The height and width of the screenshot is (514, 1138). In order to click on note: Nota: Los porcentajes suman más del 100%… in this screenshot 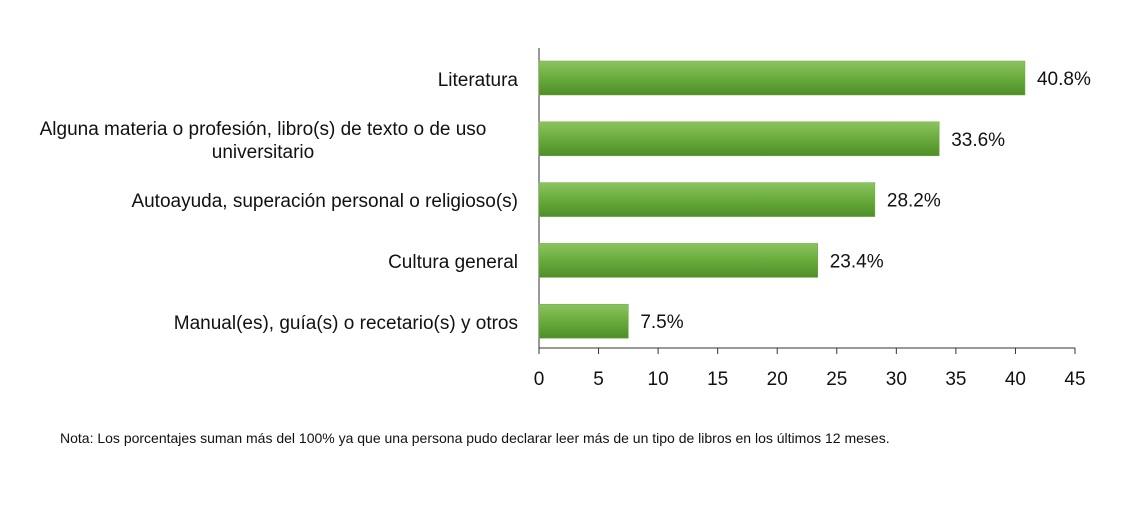, I will do `click(475, 438)`.